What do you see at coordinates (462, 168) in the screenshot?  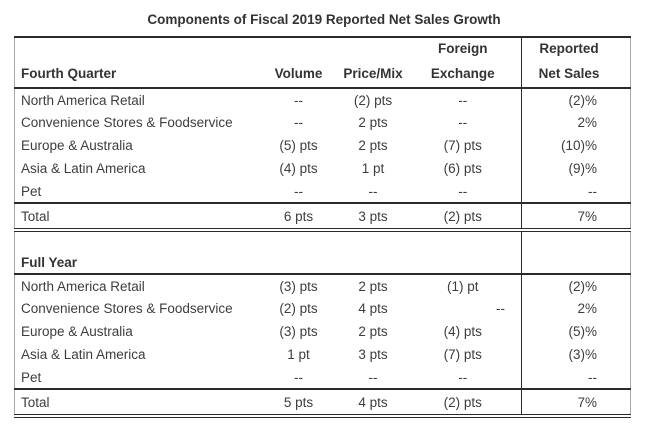 I see `fx-cell: (6) pts` at bounding box center [462, 168].